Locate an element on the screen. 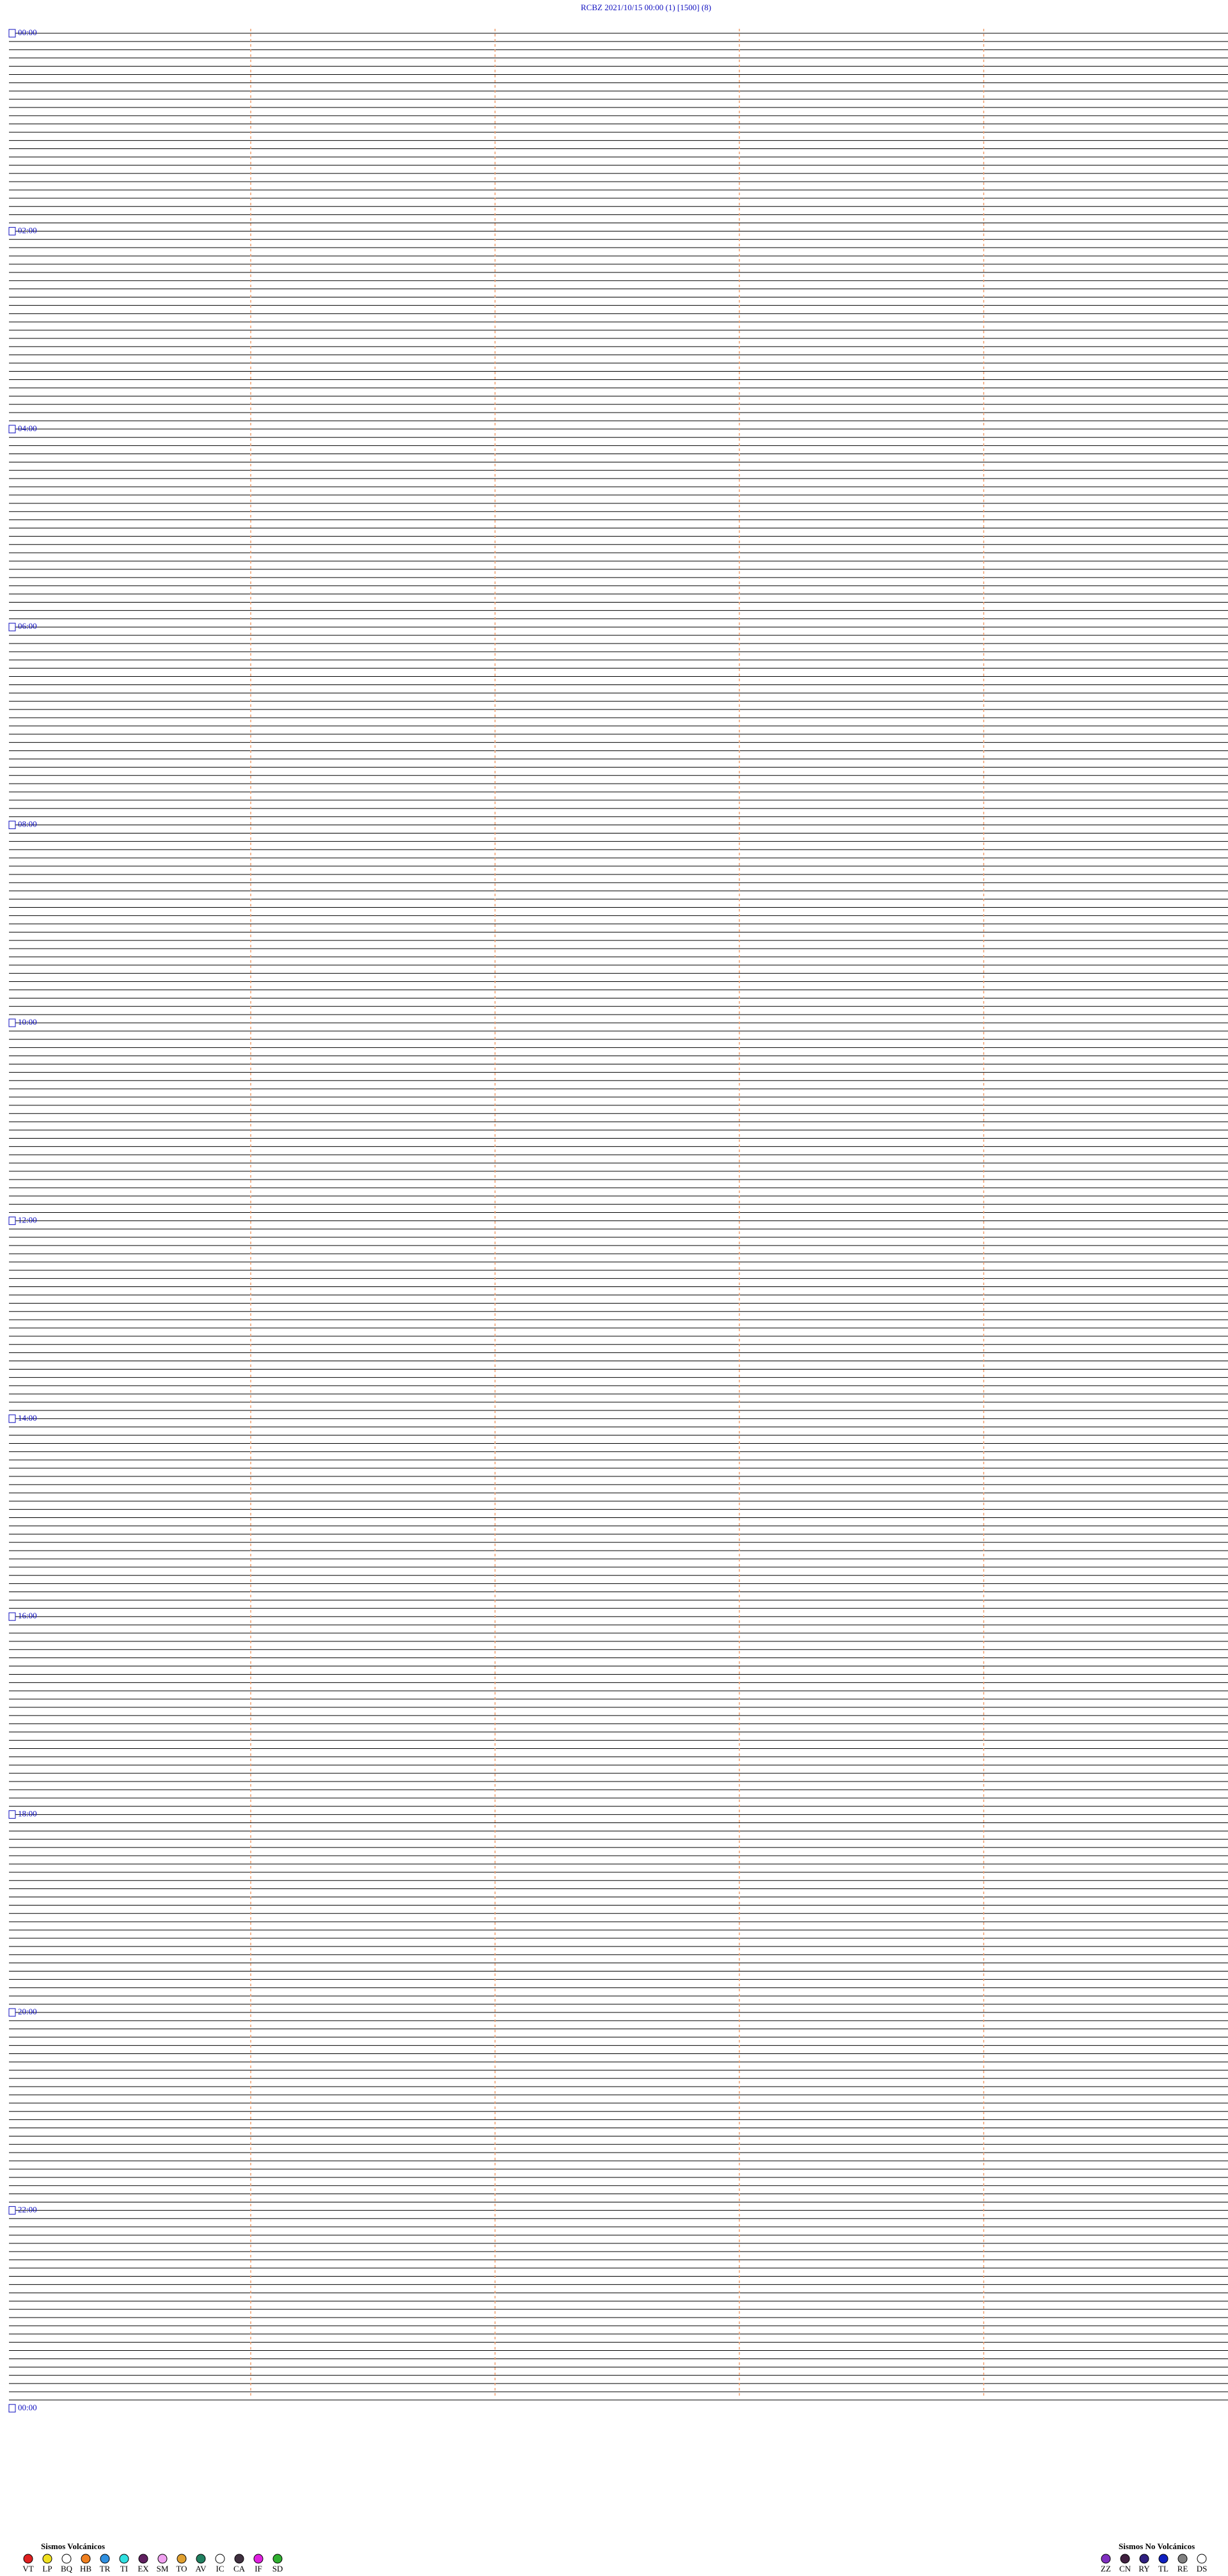 This screenshot has height=2576, width=1228. title: RCBZ 2021/10/15 00:00 (1) [1500] (8) is located at coordinates (646, 7).